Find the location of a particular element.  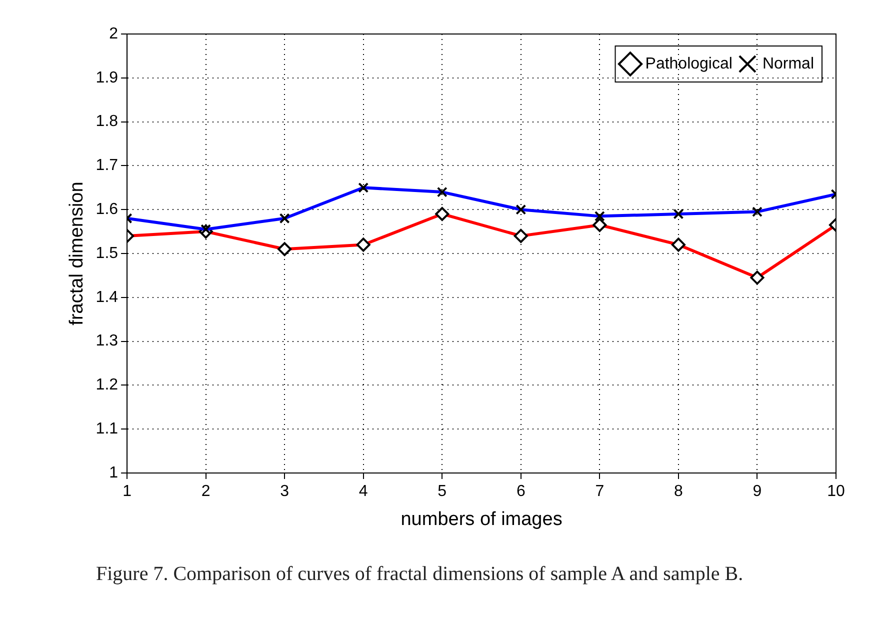

y-tick-label: 1.1 is located at coordinates (107, 429).